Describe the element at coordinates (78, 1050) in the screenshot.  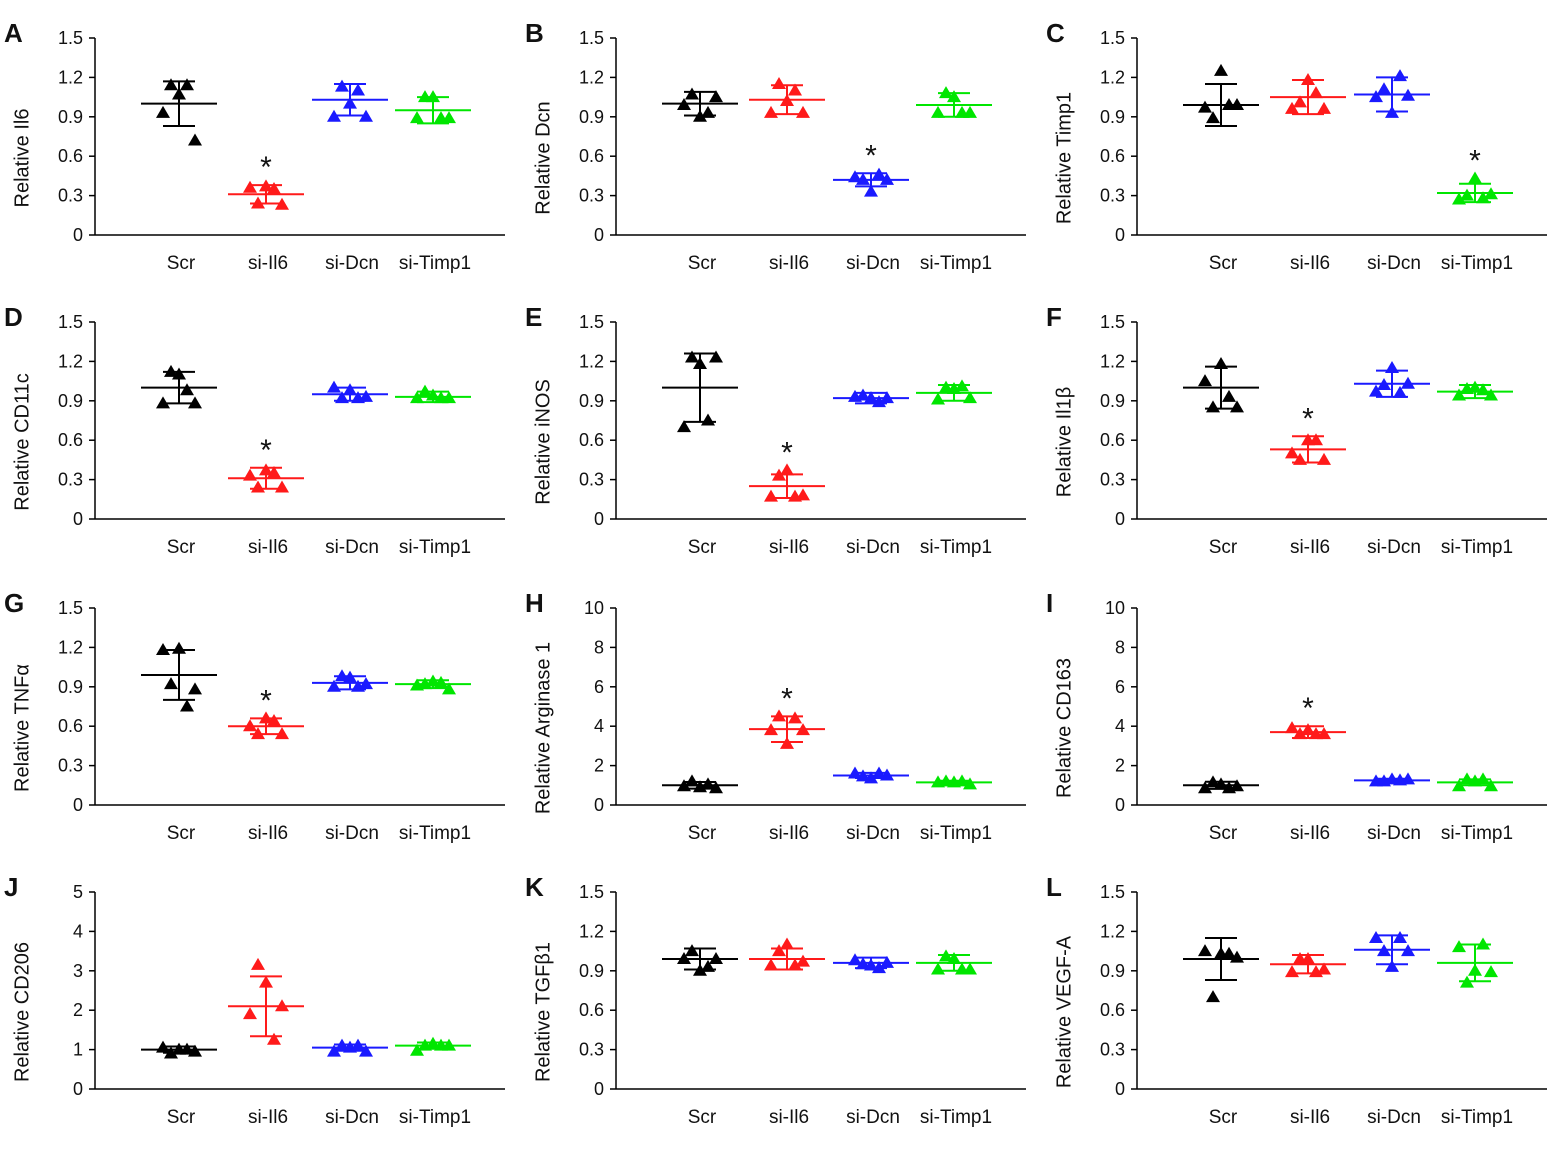
I see `y-tick-label: 1` at that location.